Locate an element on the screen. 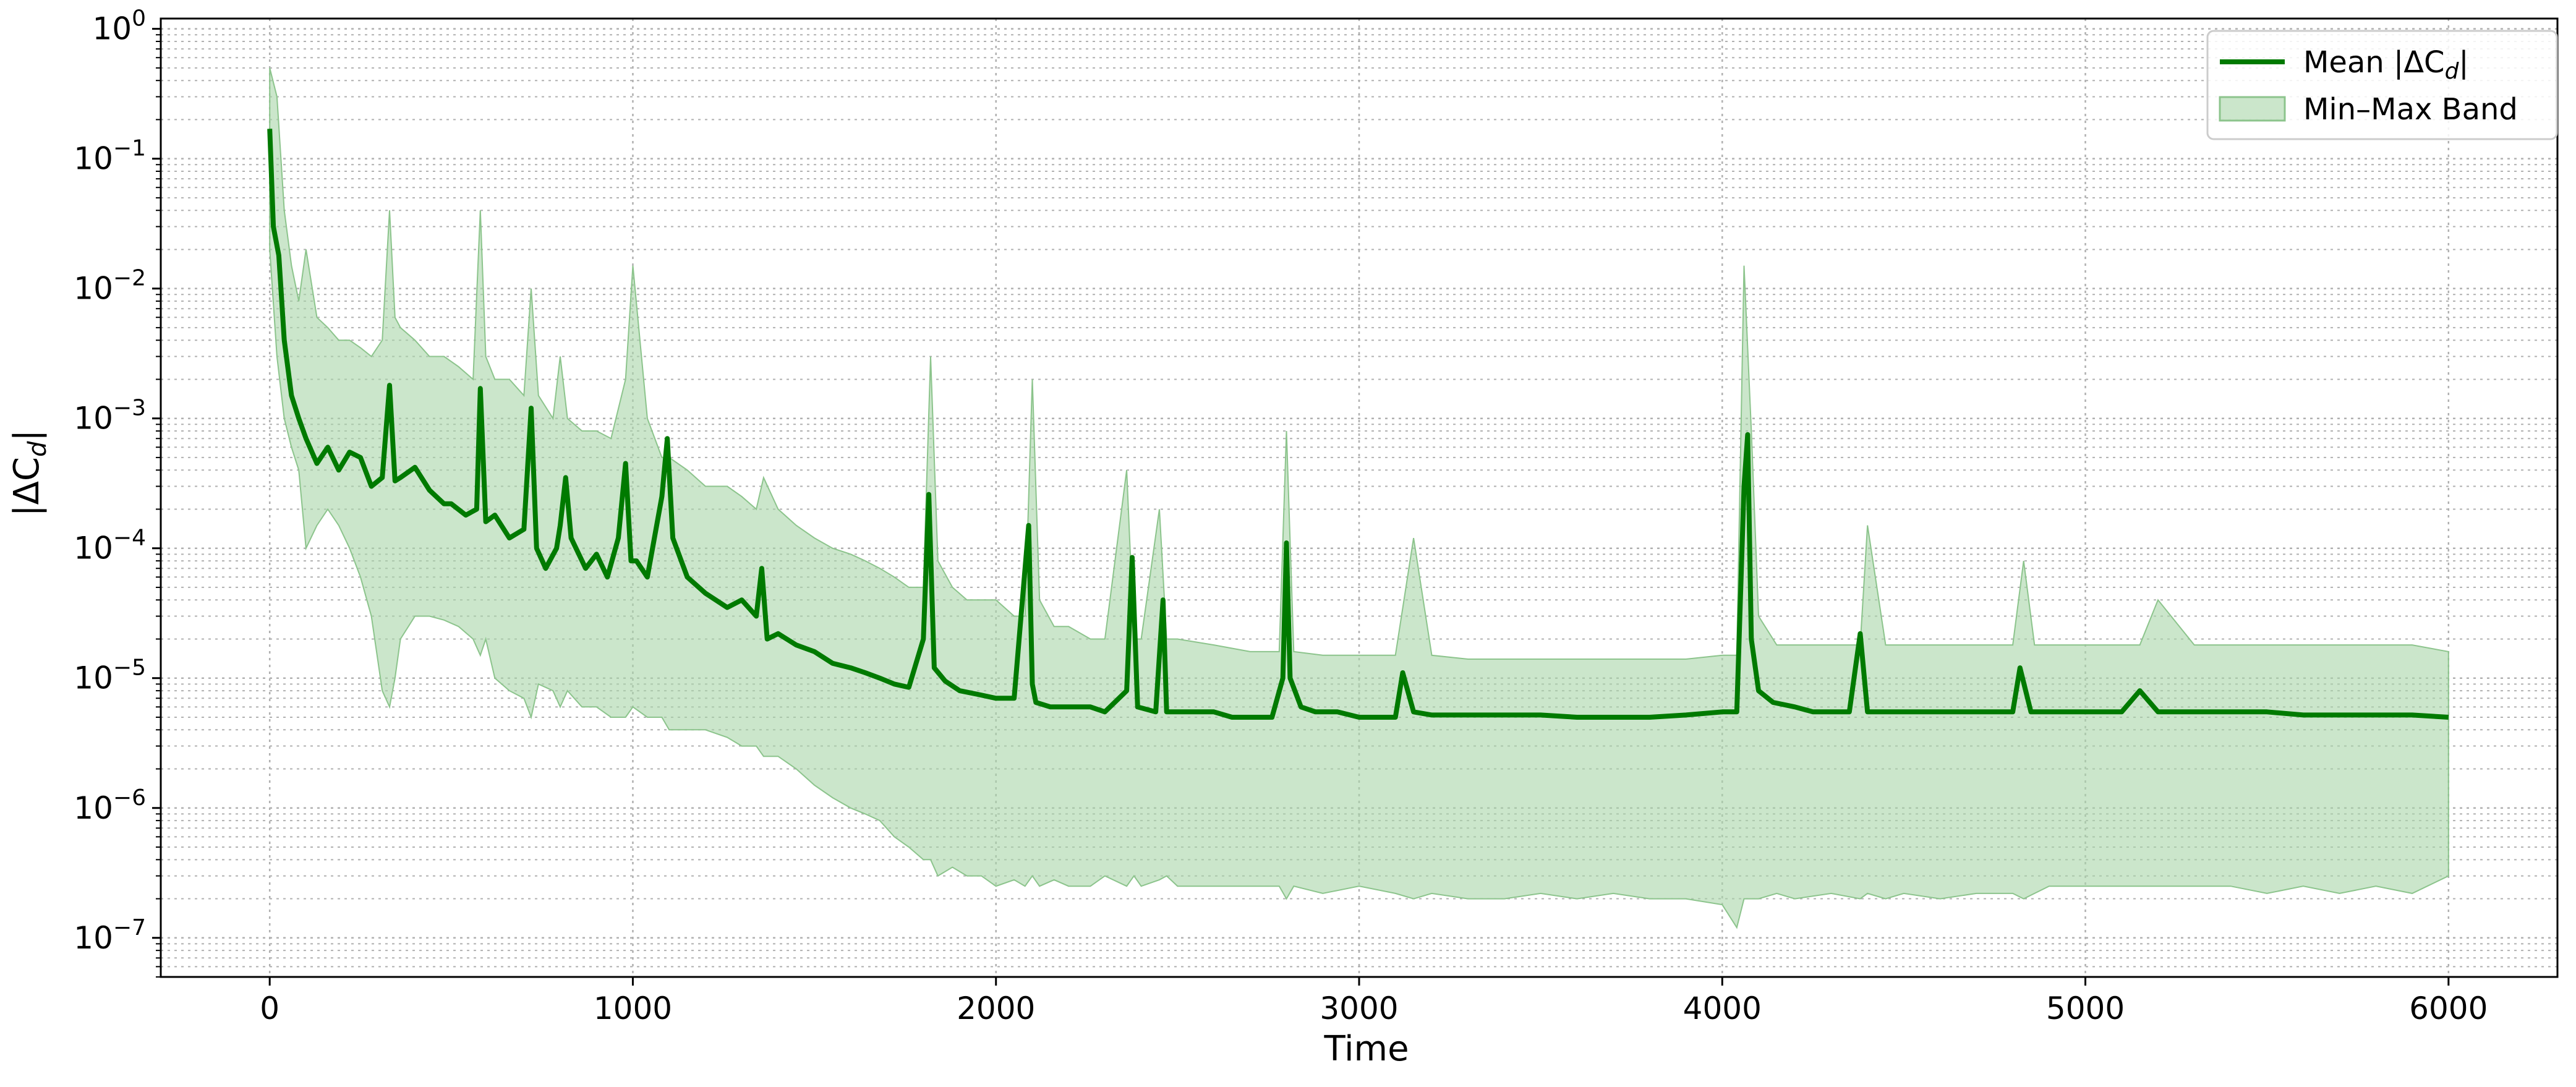 Image resolution: width=2576 pixels, height=1087 pixels. x-tick-label: 2000 is located at coordinates (996, 1008).